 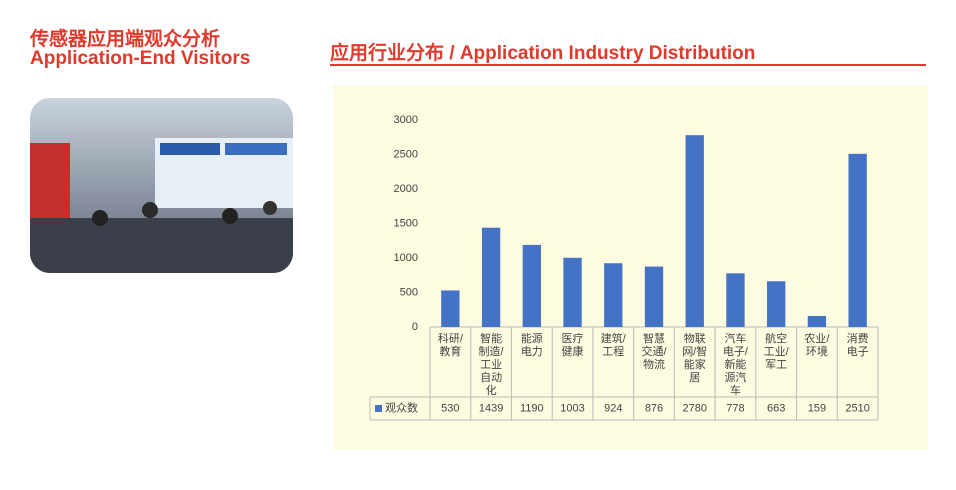 I want to click on x-tick-label: 科研/教育, so click(x=450, y=345).